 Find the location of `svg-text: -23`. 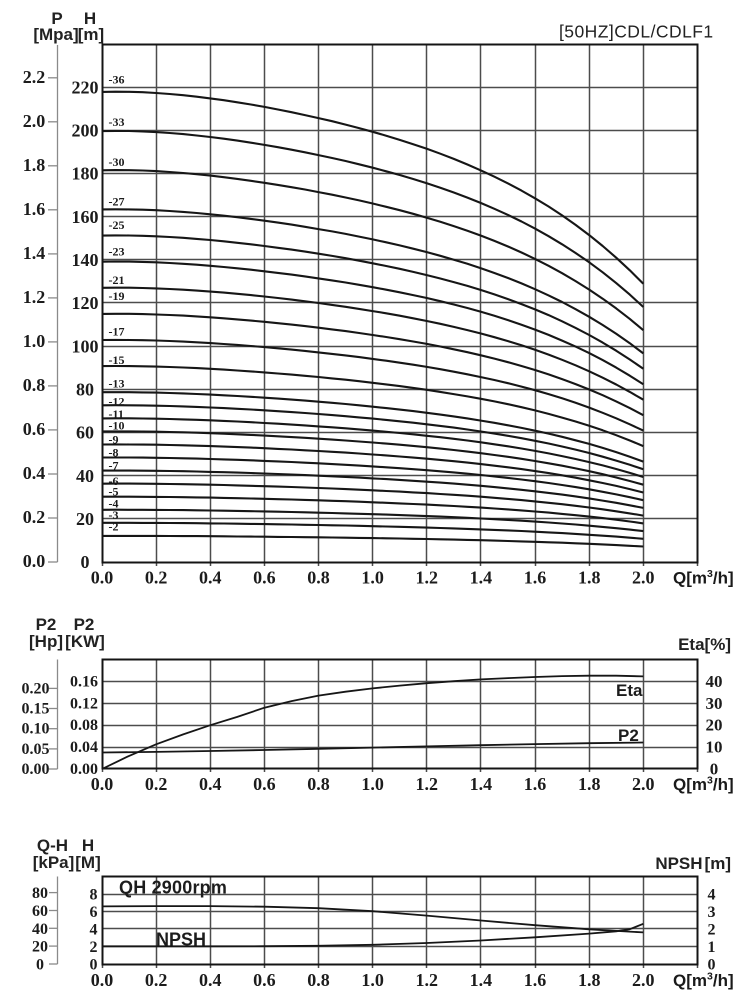

svg-text: -23 is located at coordinates (117, 252).